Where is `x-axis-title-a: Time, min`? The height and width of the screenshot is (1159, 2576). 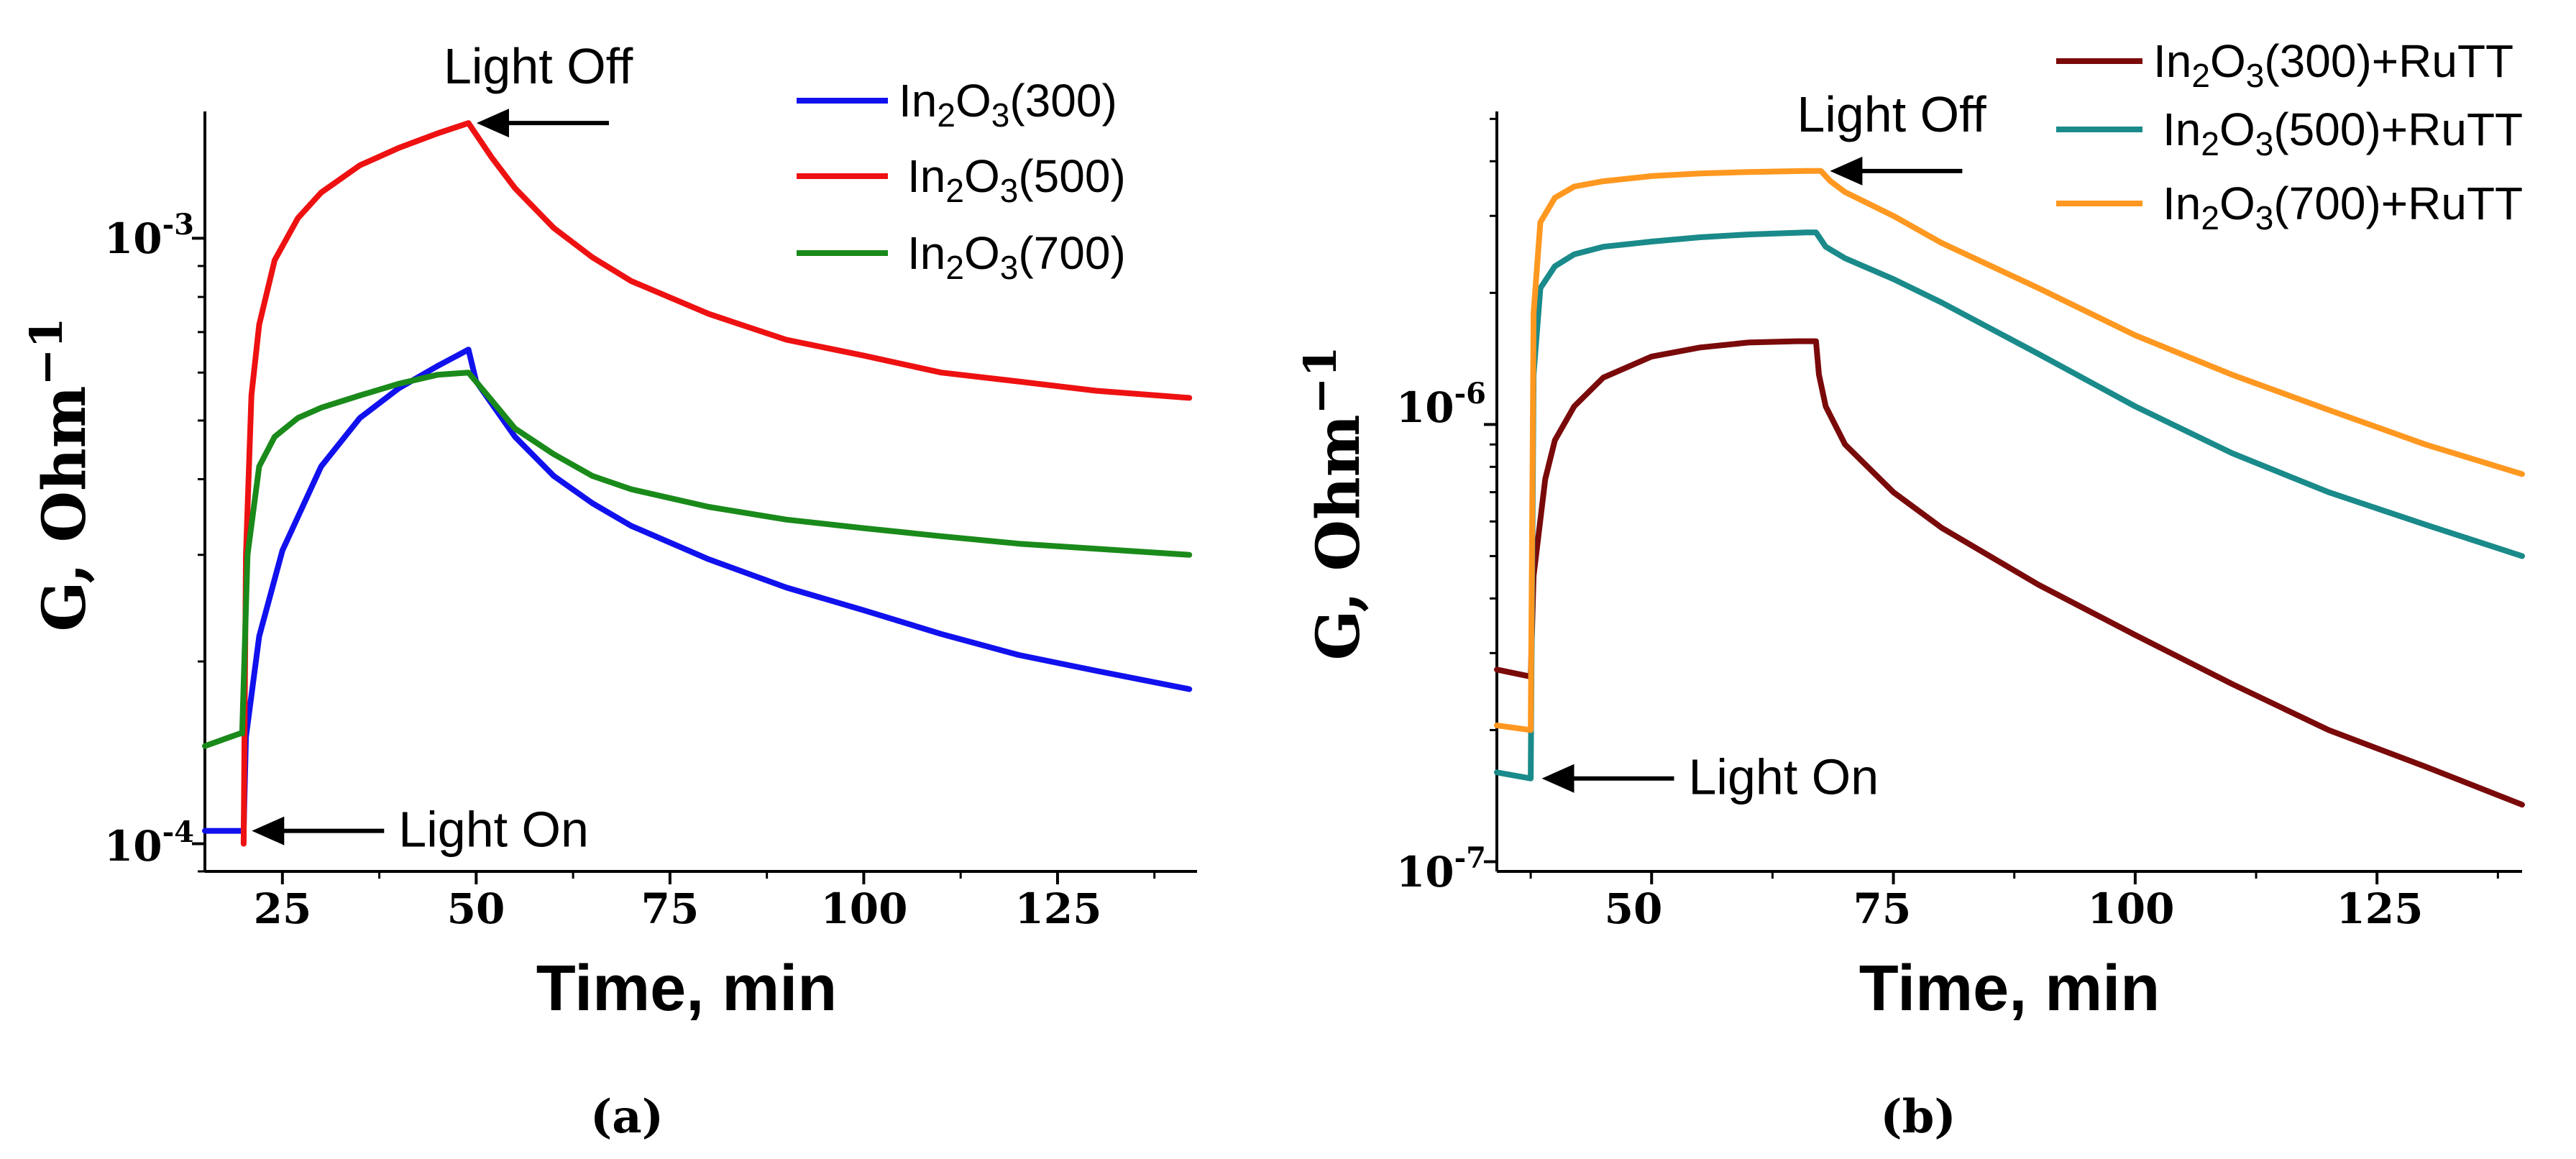 x-axis-title-a: Time, min is located at coordinates (686, 989).